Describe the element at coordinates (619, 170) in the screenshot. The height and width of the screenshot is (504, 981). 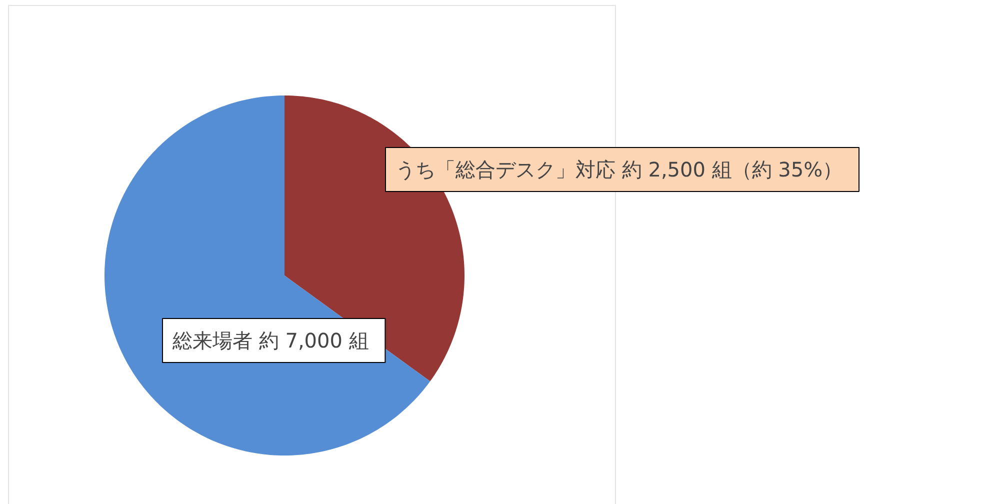
I see `slice-label: うち「総合デスク」対応 約 2,500 組（約 35%）` at that location.